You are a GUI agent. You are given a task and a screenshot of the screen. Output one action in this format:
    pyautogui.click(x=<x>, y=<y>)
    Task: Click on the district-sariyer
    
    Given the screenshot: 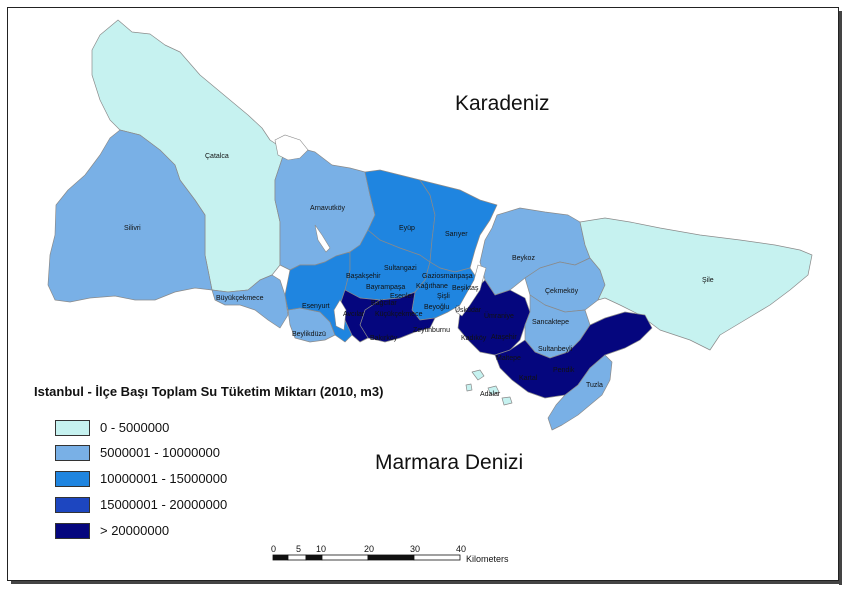 What is the action you would take?
    pyautogui.click(x=458, y=226)
    